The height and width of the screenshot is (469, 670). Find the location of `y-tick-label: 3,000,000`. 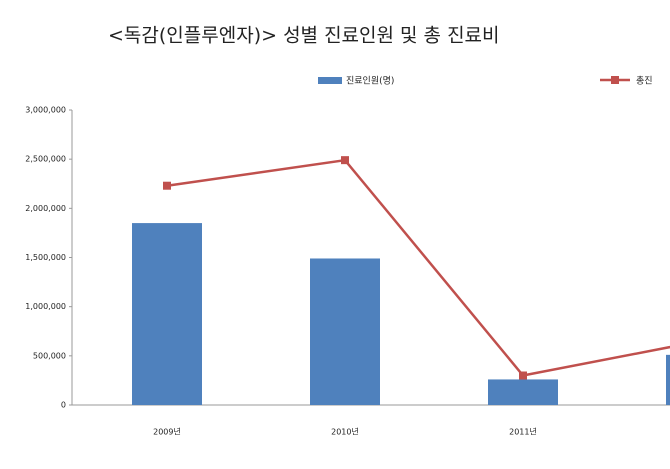

y-tick-label: 3,000,000 is located at coordinates (45, 110).